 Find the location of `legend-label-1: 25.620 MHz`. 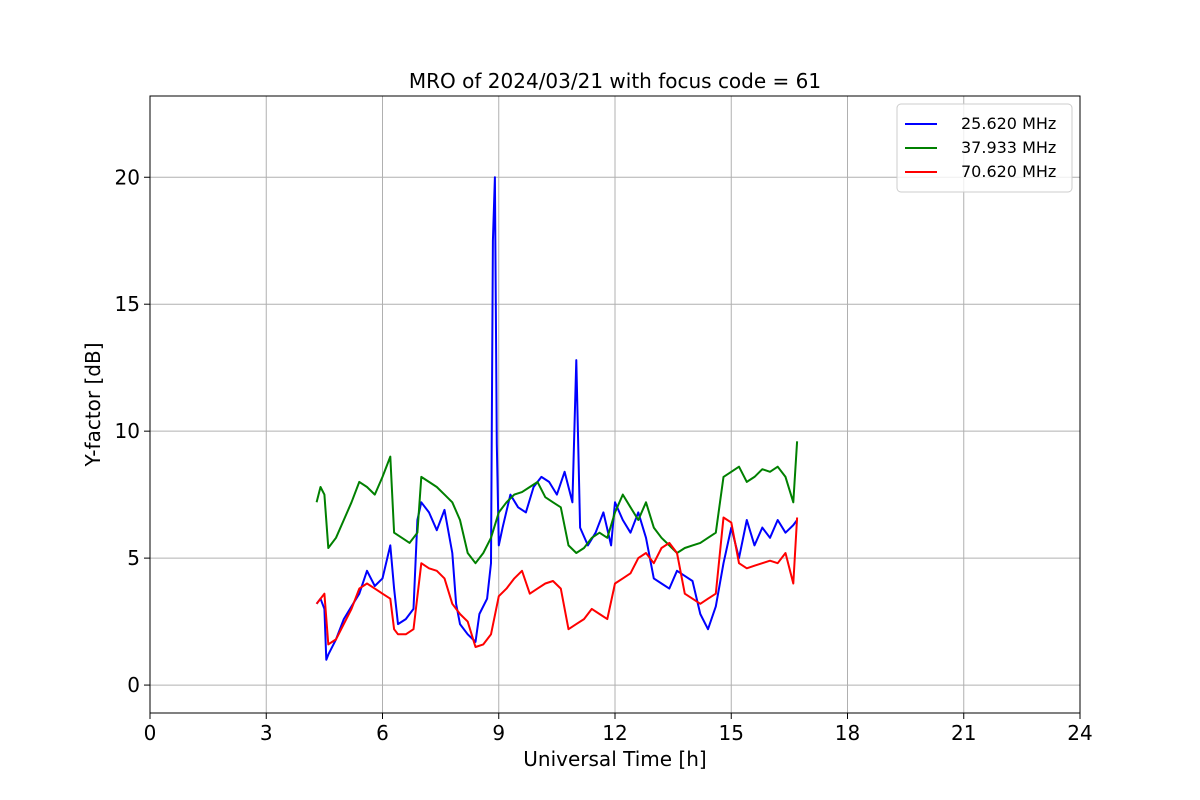

legend-label-1: 25.620 MHz is located at coordinates (1008, 123).